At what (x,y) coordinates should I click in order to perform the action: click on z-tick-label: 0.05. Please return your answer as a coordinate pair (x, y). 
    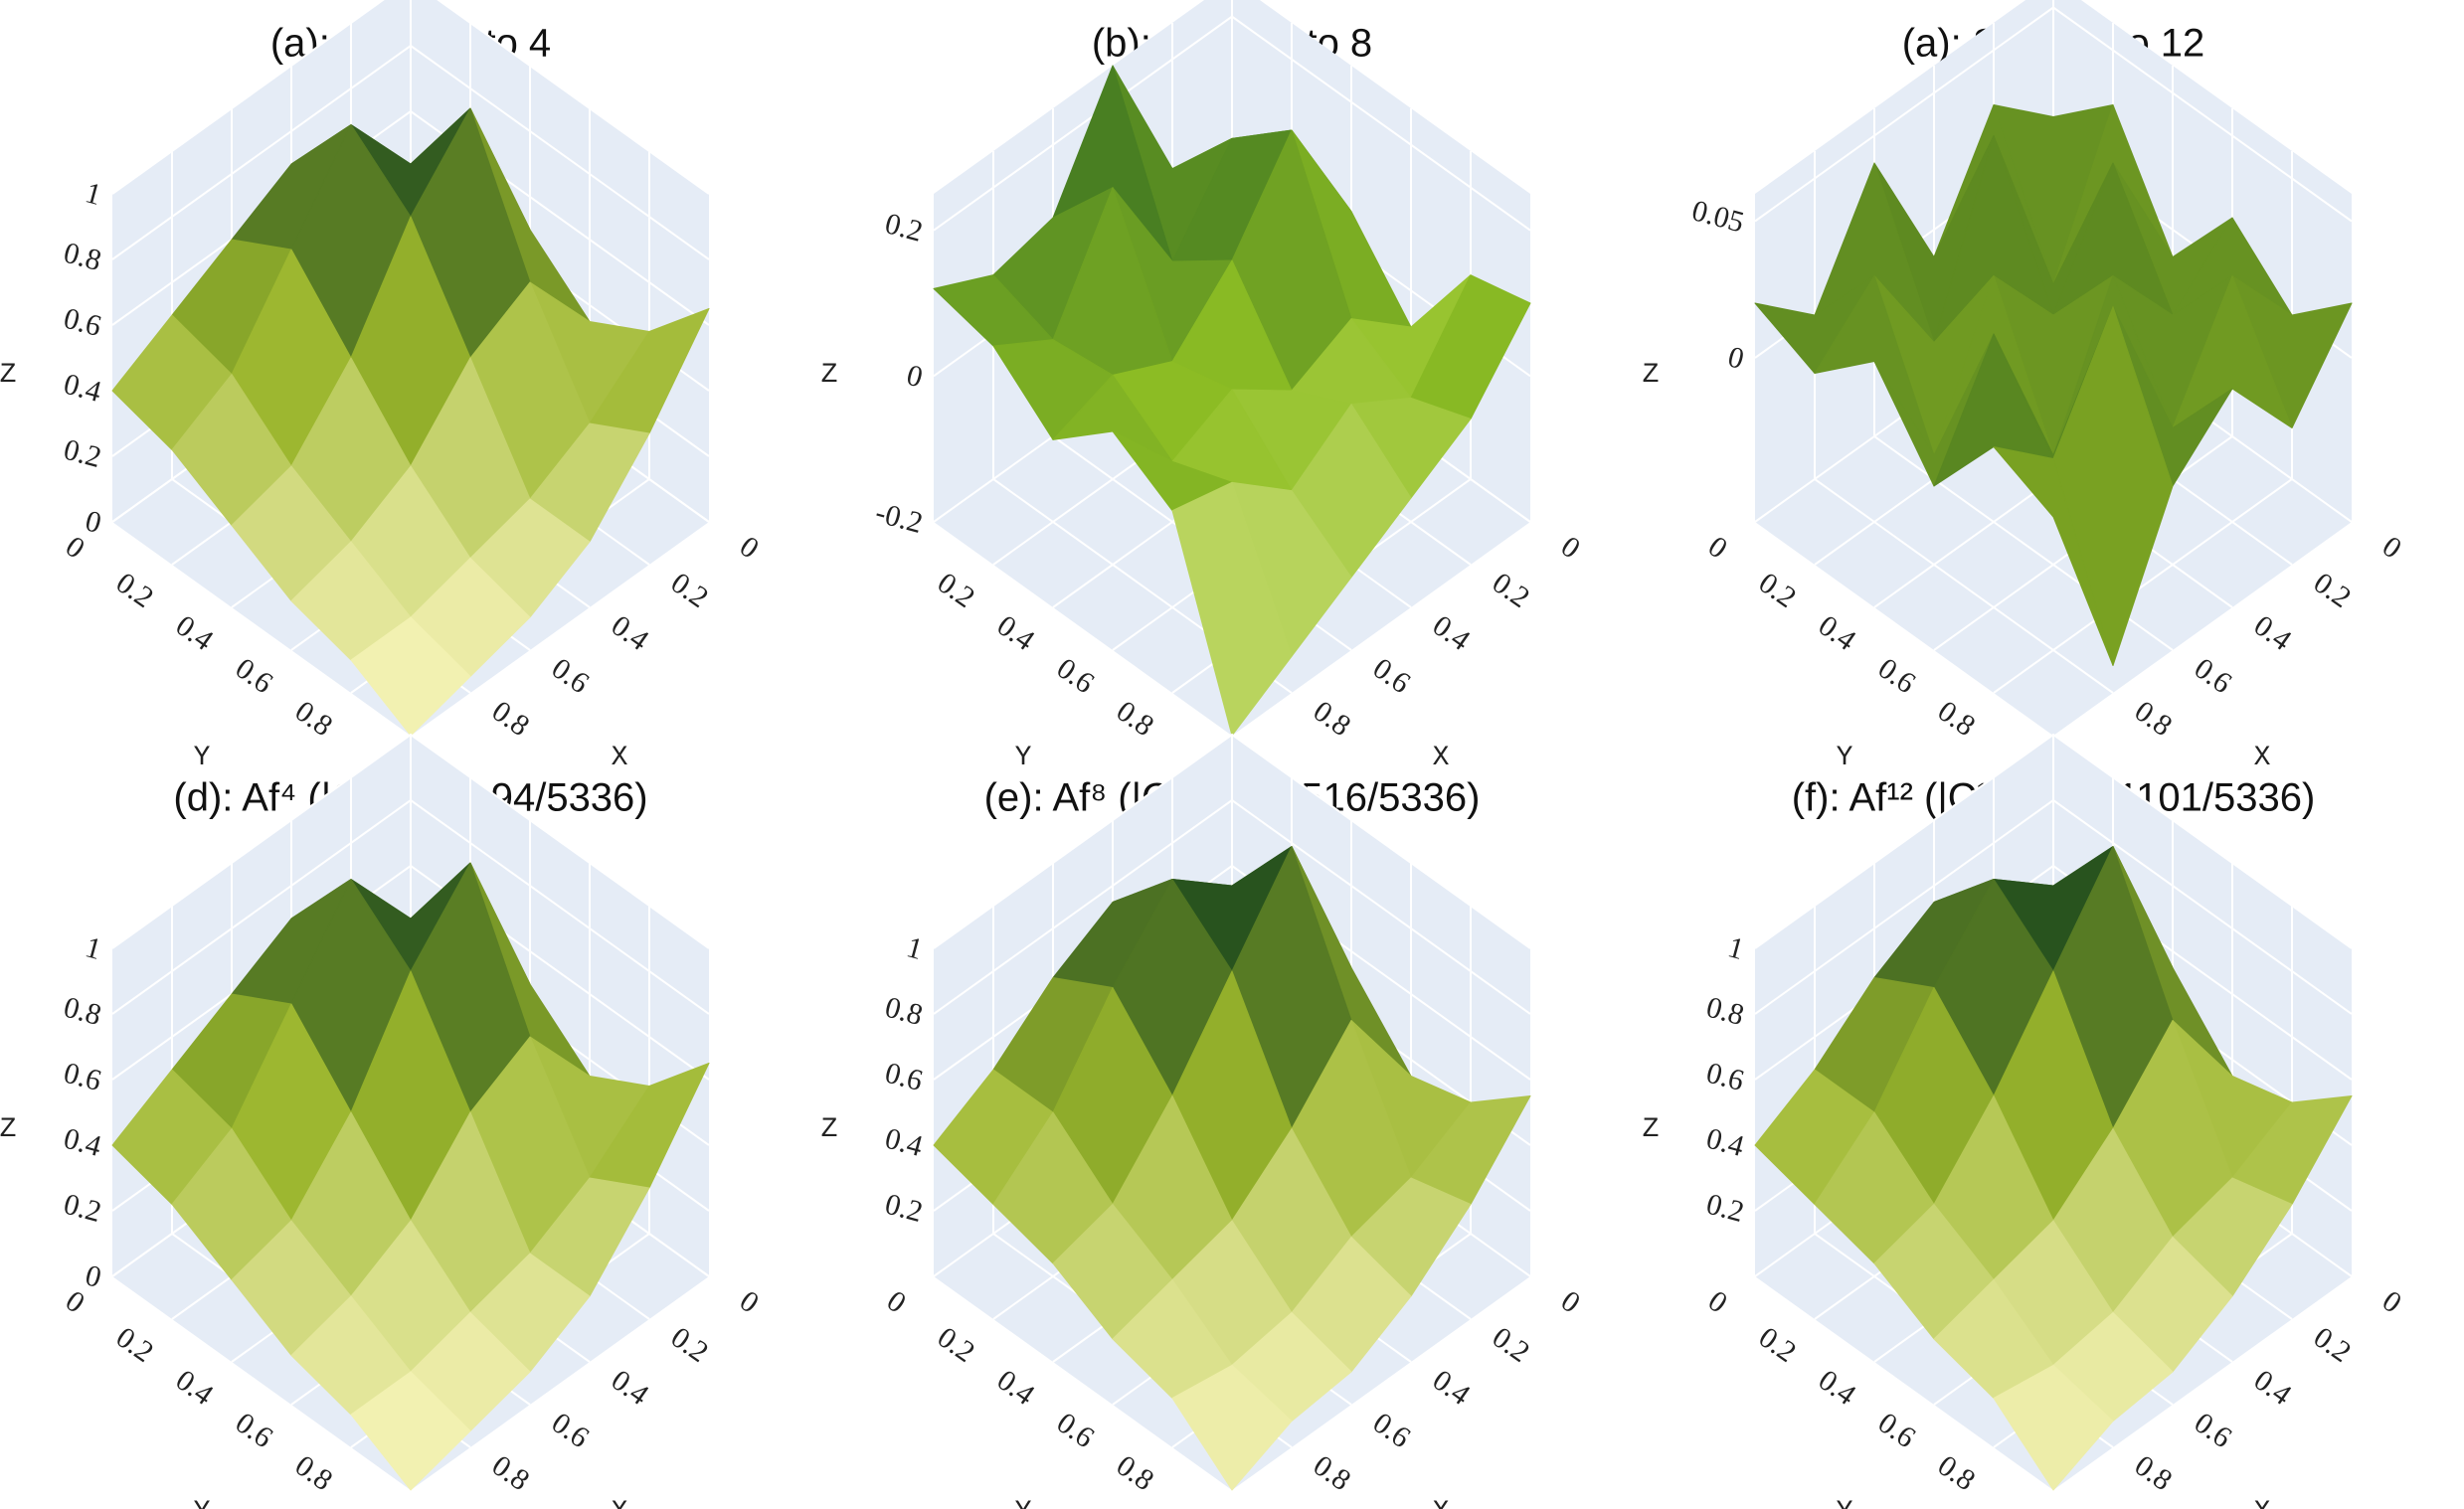
    Looking at the image, I should click on (1717, 216).